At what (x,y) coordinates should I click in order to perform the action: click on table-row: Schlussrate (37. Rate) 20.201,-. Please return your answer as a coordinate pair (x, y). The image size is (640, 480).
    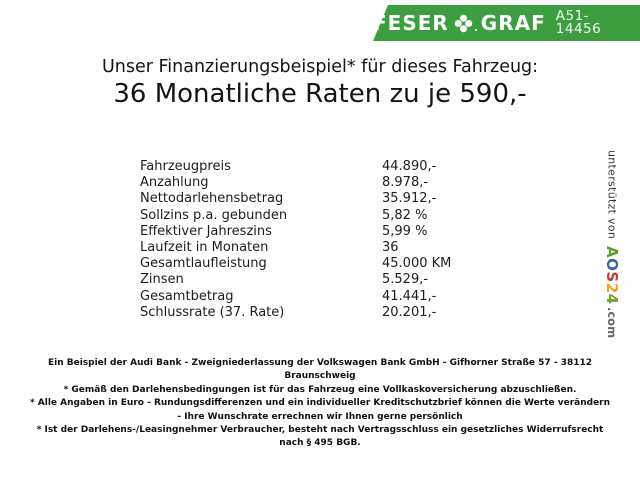
    Looking at the image, I should click on (295, 313).